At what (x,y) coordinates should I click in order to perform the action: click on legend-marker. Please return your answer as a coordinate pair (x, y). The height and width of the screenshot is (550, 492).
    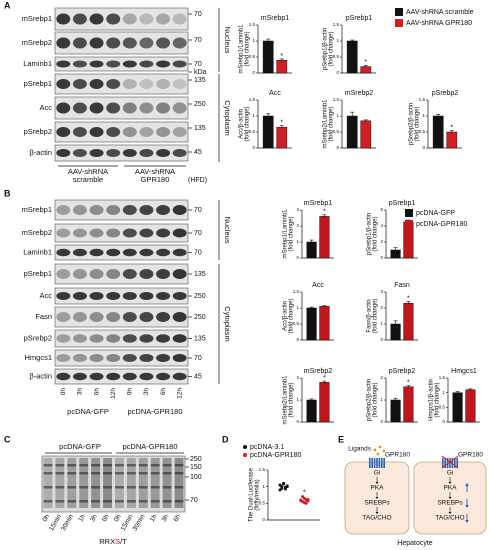
    Looking at the image, I should click on (245, 455).